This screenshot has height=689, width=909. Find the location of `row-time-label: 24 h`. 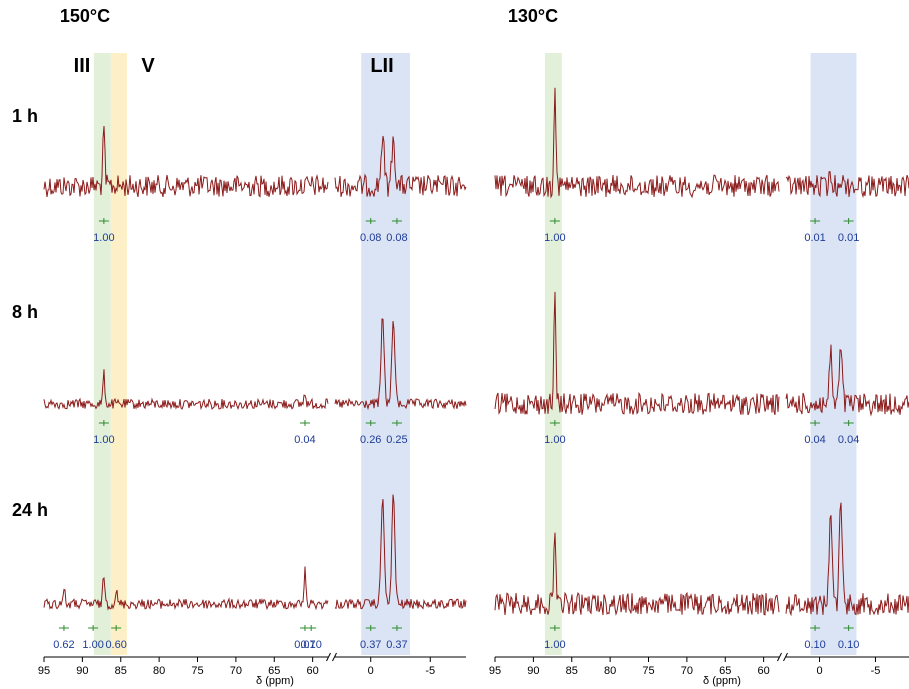

row-time-label: 24 h is located at coordinates (30, 510).